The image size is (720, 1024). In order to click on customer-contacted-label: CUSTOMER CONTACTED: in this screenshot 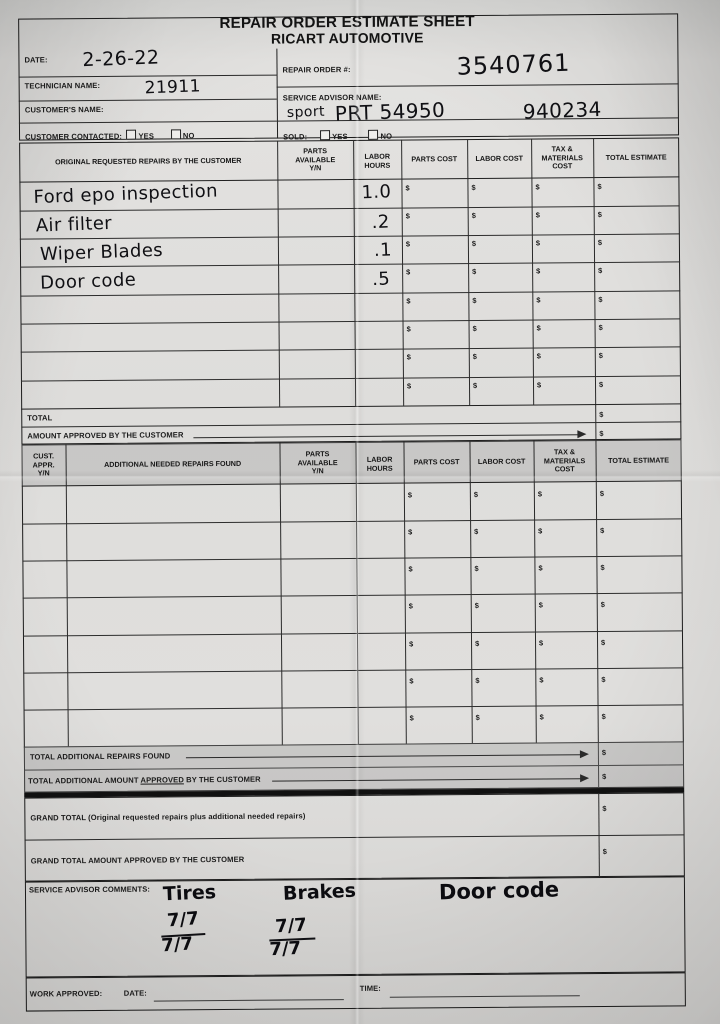, I will do `click(74, 136)`.